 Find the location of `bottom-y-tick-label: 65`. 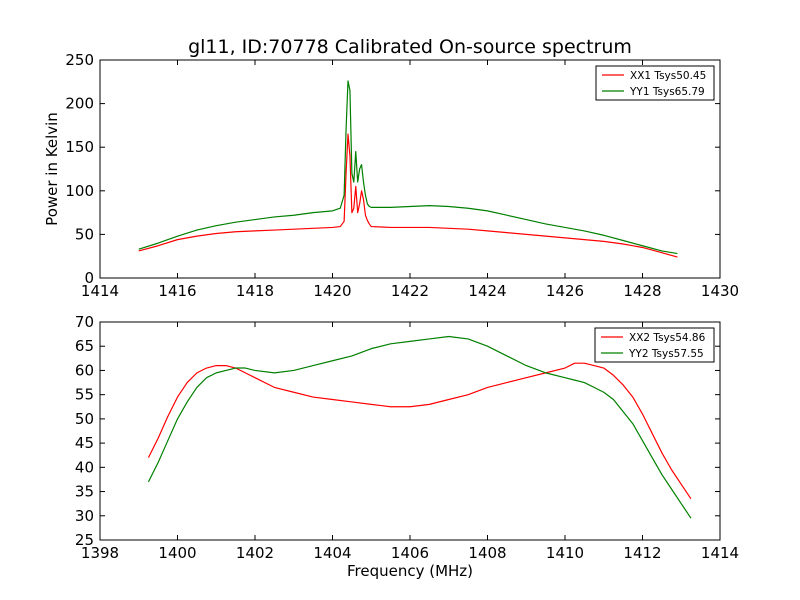

bottom-y-tick-label: 65 is located at coordinates (84, 346).